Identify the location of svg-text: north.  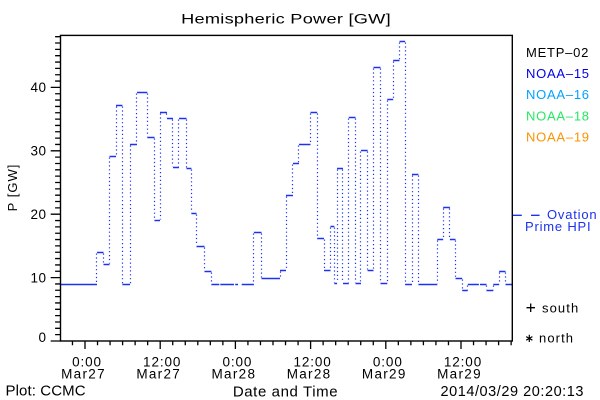
(556, 338).